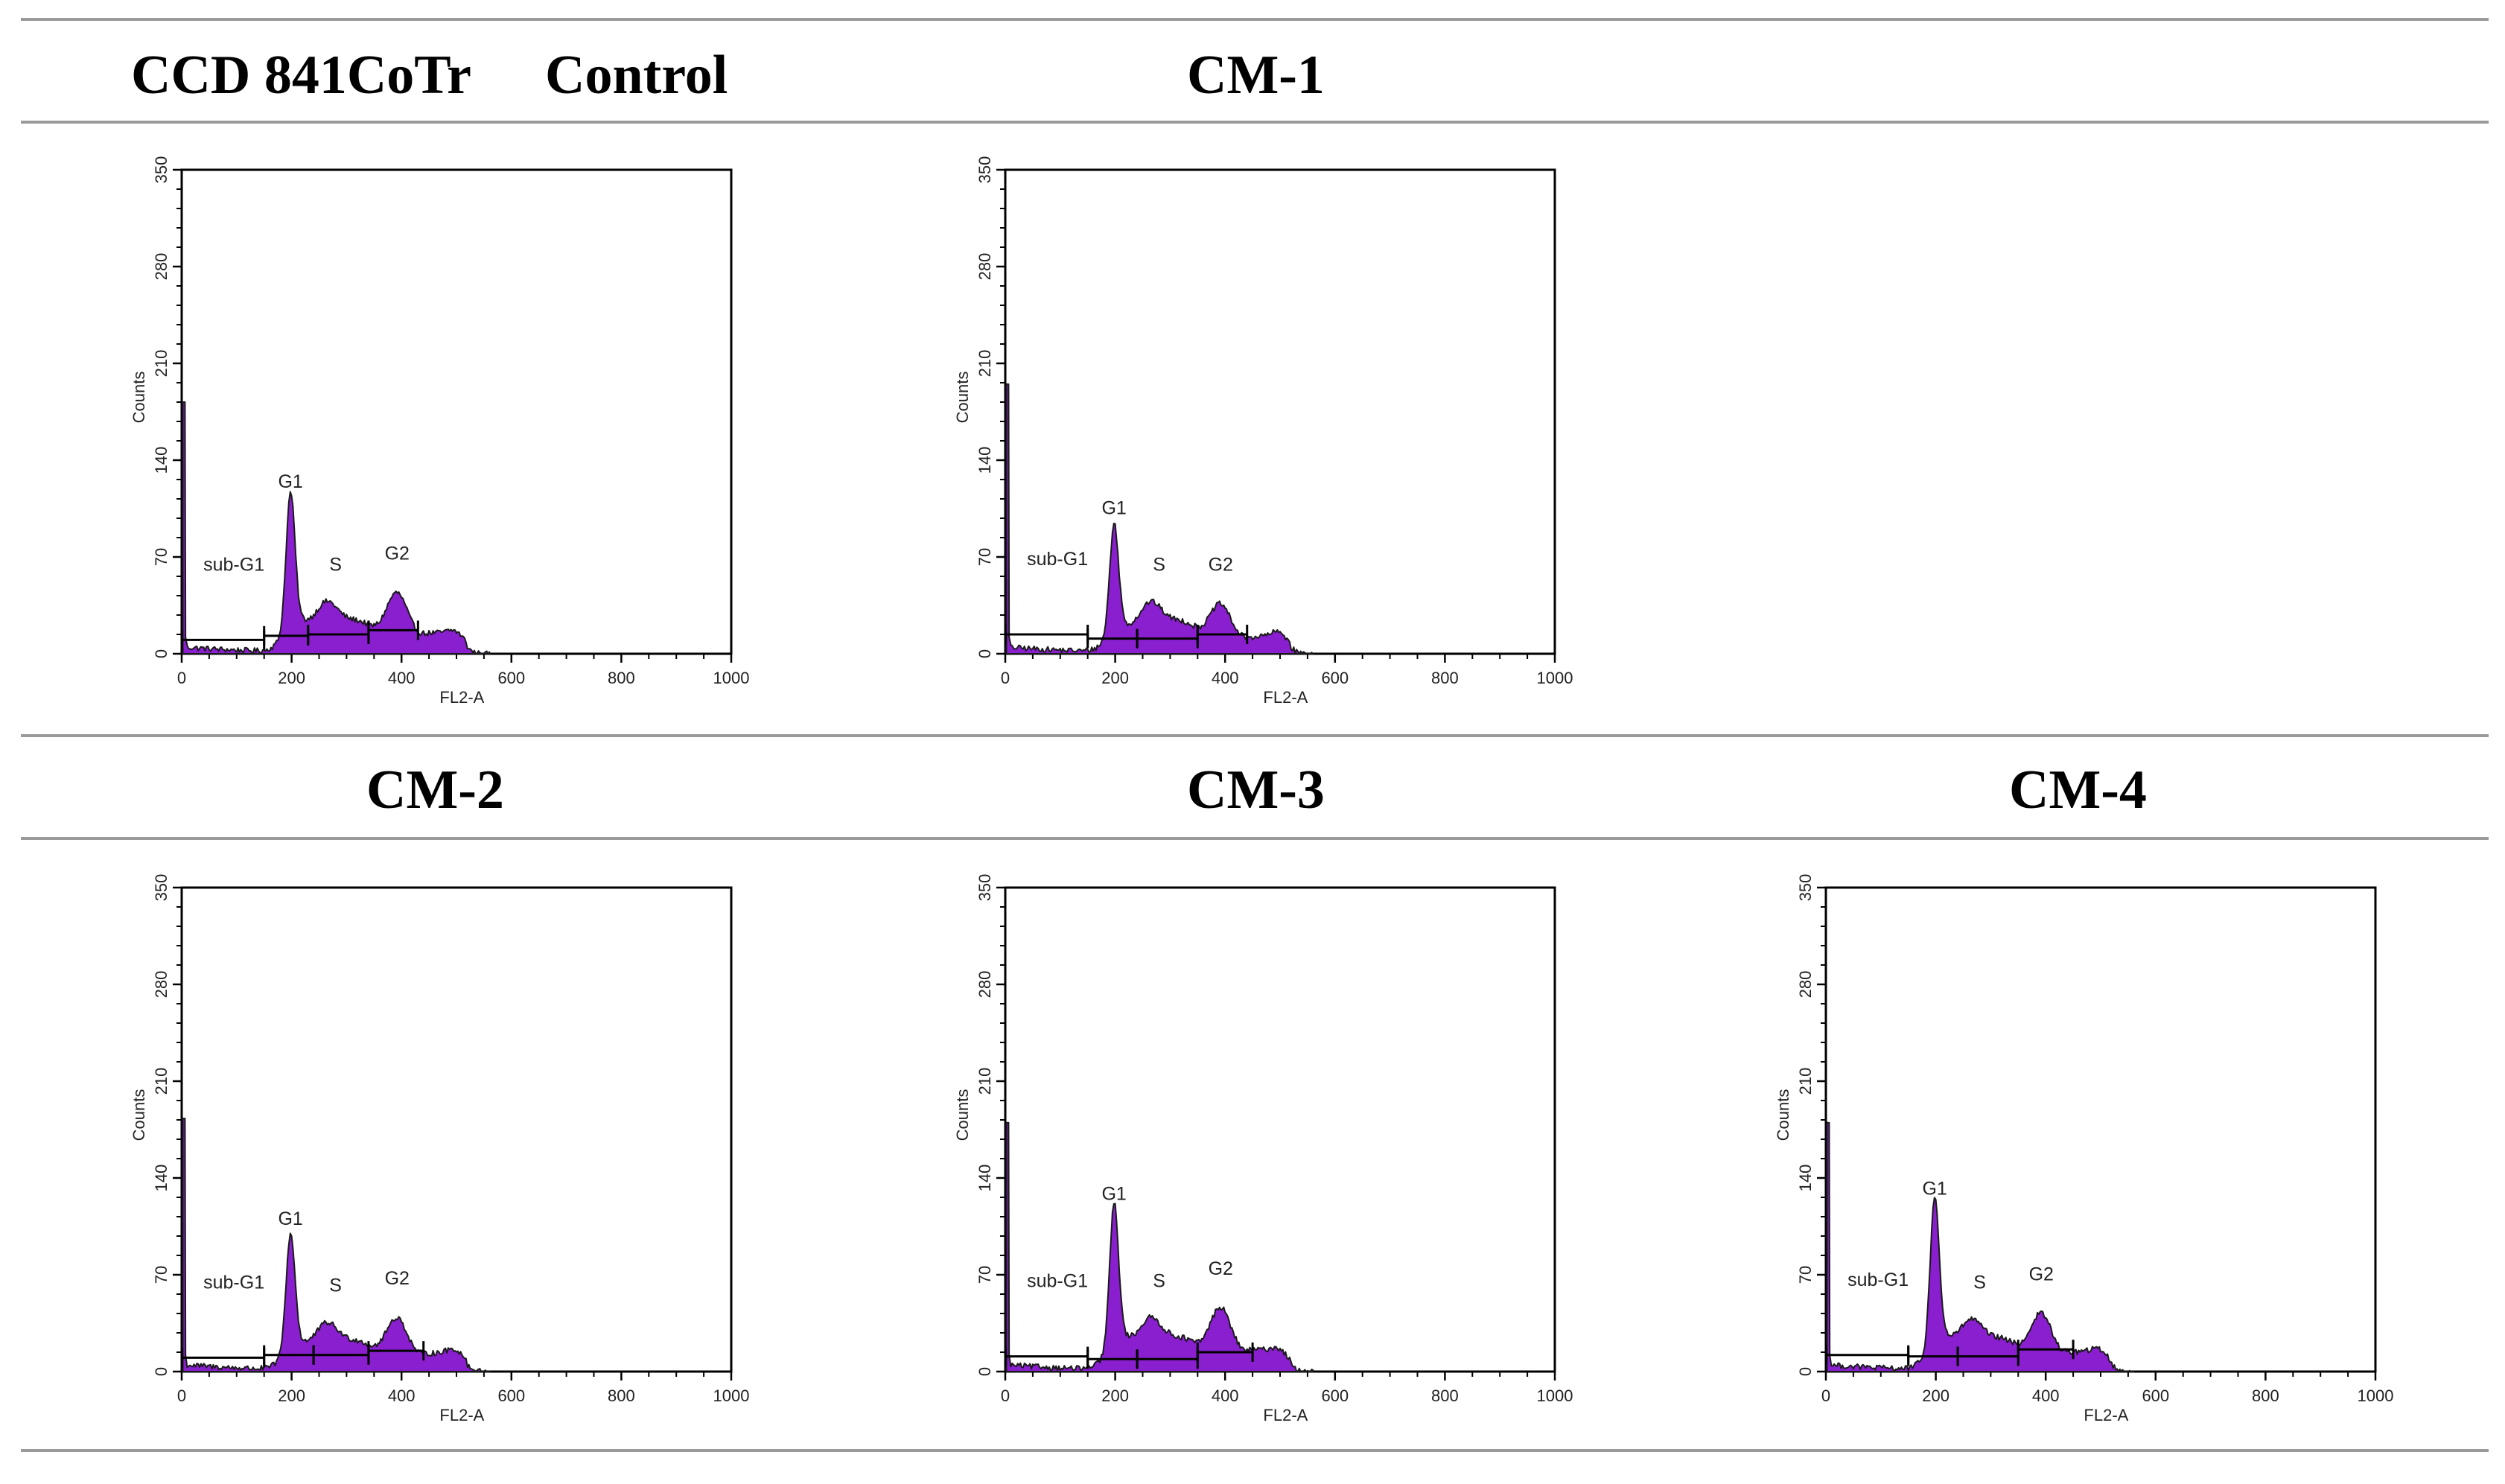 The width and height of the screenshot is (2505, 1484). I want to click on table-rule-bottom, so click(1255, 1450).